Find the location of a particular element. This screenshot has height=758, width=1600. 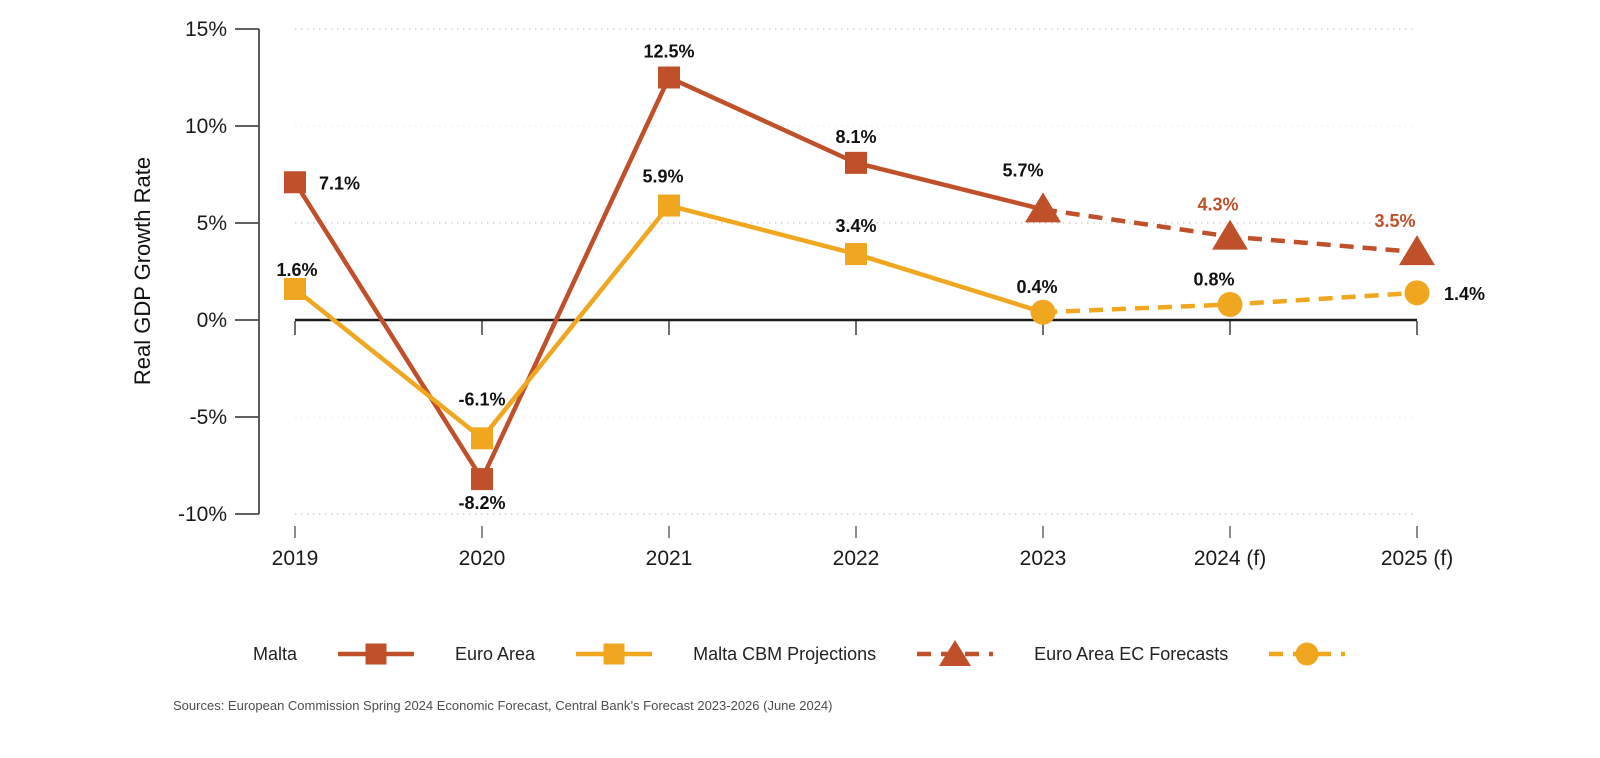

legend-marker-euro-area is located at coordinates (614, 654).